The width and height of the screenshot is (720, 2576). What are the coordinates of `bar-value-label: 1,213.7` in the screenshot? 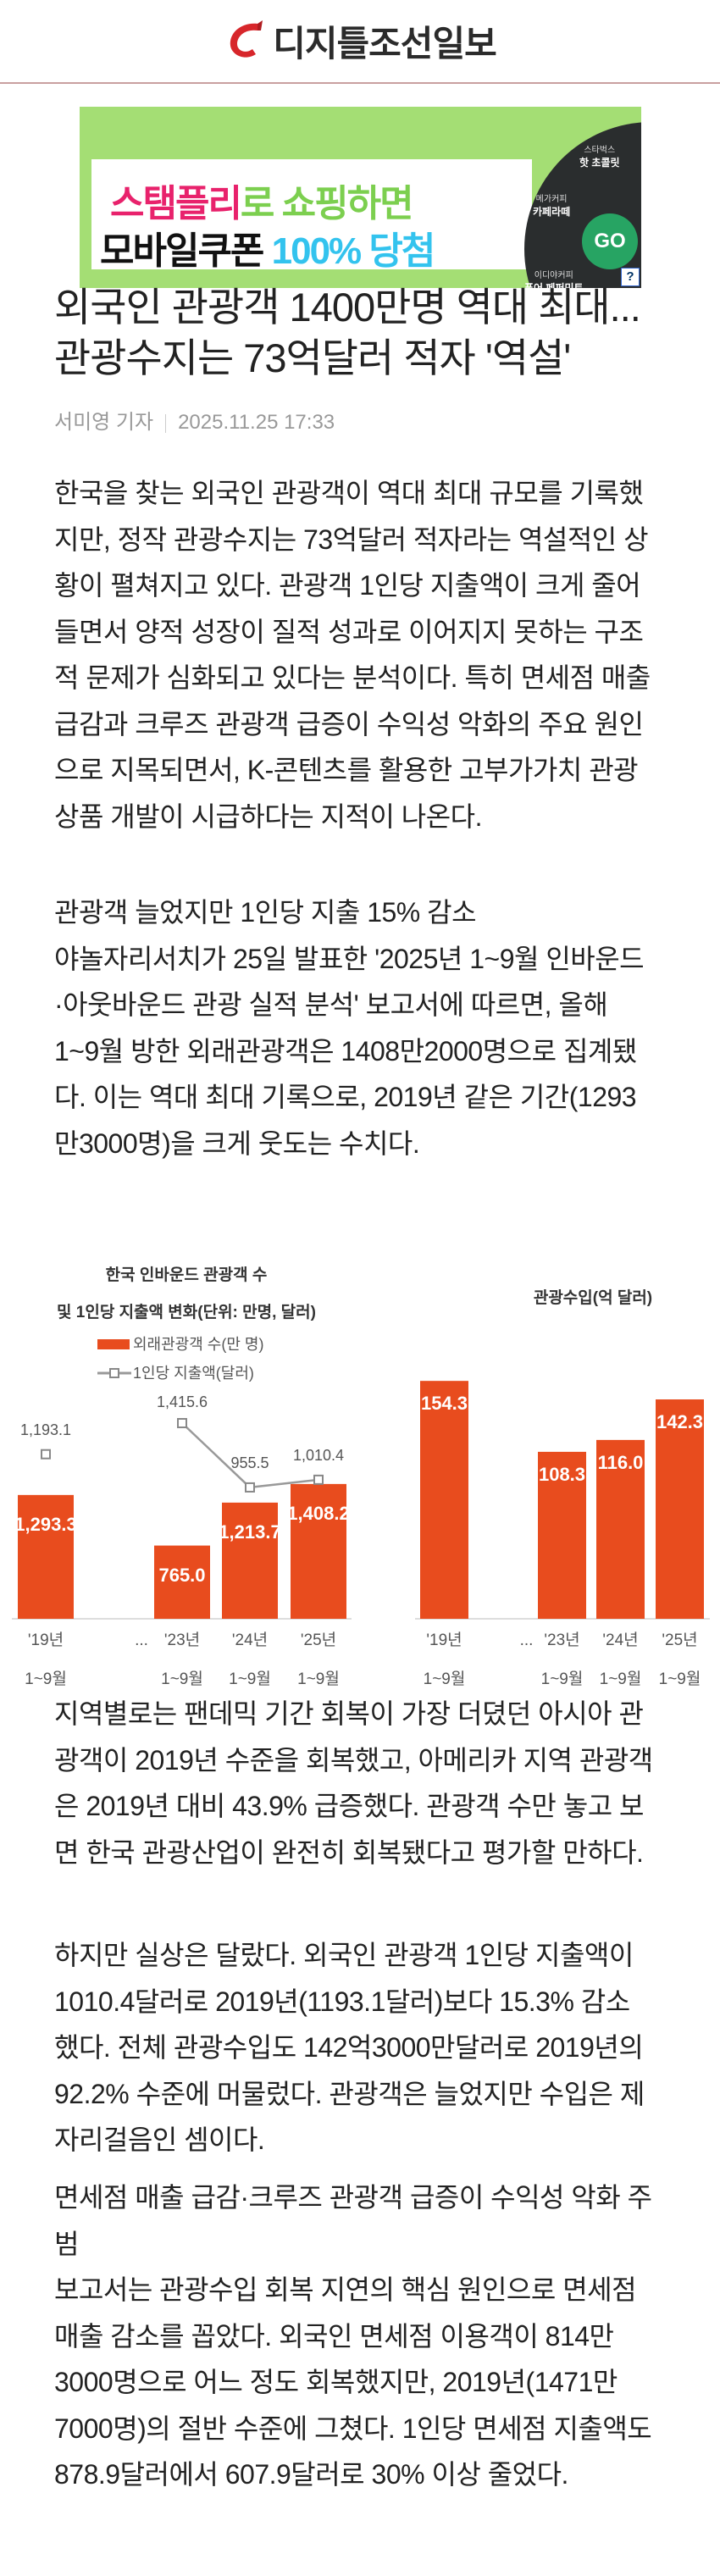 It's located at (250, 1532).